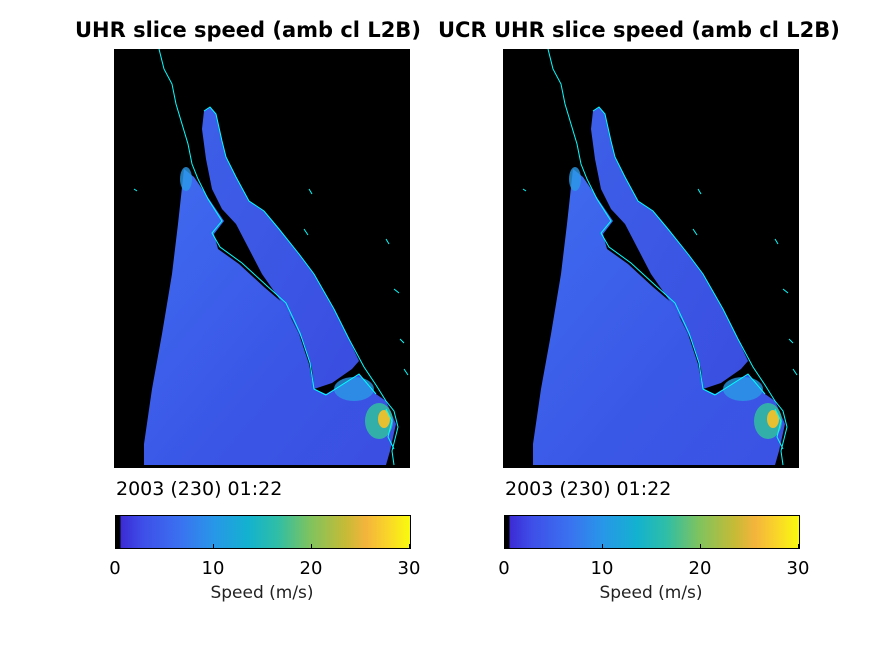 This screenshot has width=884, height=663. I want to click on right-colorbar-tick: 0, so click(504, 568).